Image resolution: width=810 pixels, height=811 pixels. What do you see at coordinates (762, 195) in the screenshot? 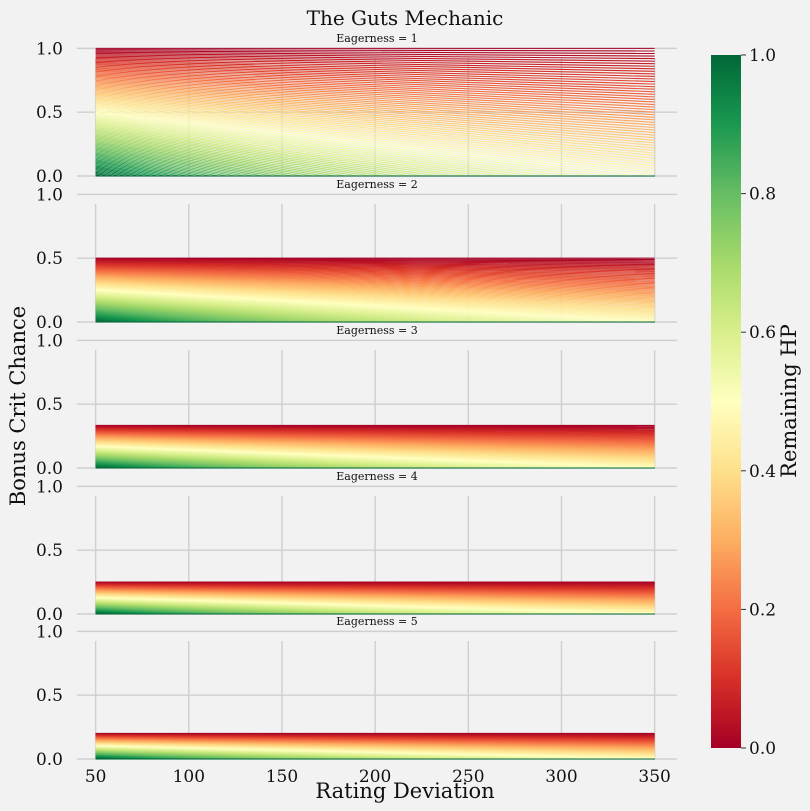
I see `colorbar-tick-label: 0.8` at bounding box center [762, 195].